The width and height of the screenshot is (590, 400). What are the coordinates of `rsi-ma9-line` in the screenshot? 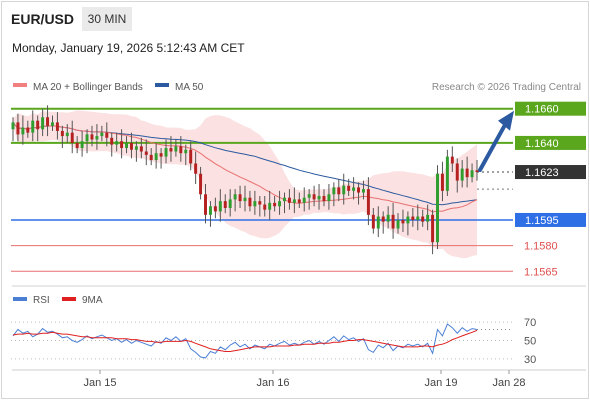 It's located at (245, 340).